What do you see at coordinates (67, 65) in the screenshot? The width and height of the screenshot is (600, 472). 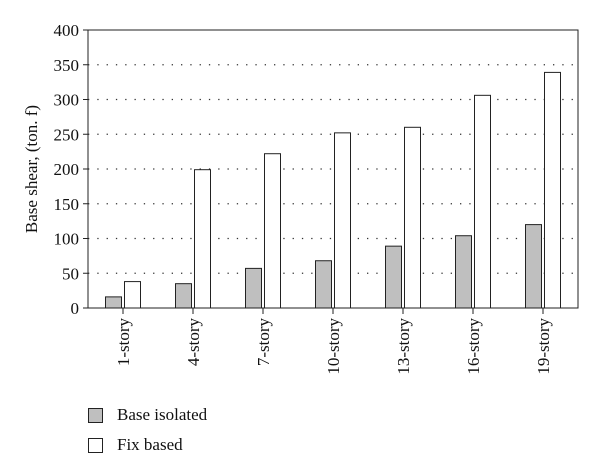 I see `y-tick-label: 350` at bounding box center [67, 65].